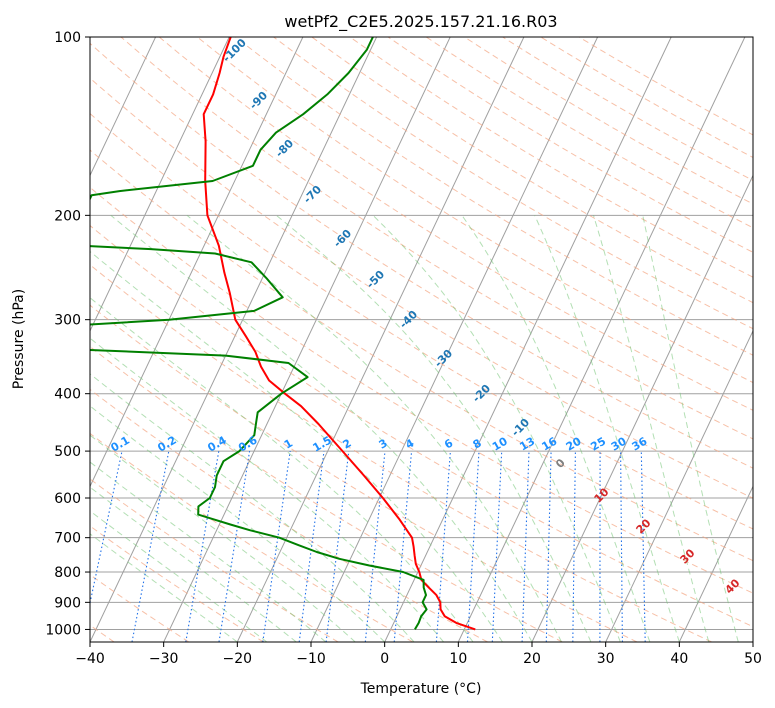 The width and height of the screenshot is (775, 708). I want to click on y-tick-label: 500, so click(67, 452).